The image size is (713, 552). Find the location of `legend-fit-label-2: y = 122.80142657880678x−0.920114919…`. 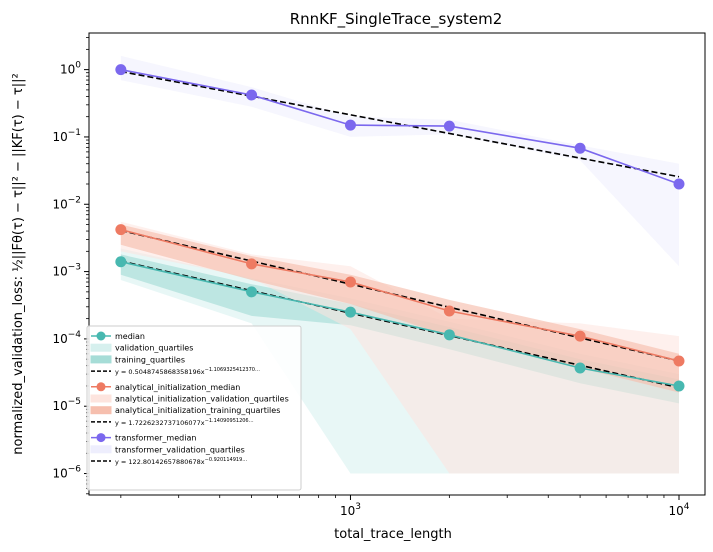

legend-fit-label-2: y = 122.80142657880678x−0.920114919… is located at coordinates (181, 461).